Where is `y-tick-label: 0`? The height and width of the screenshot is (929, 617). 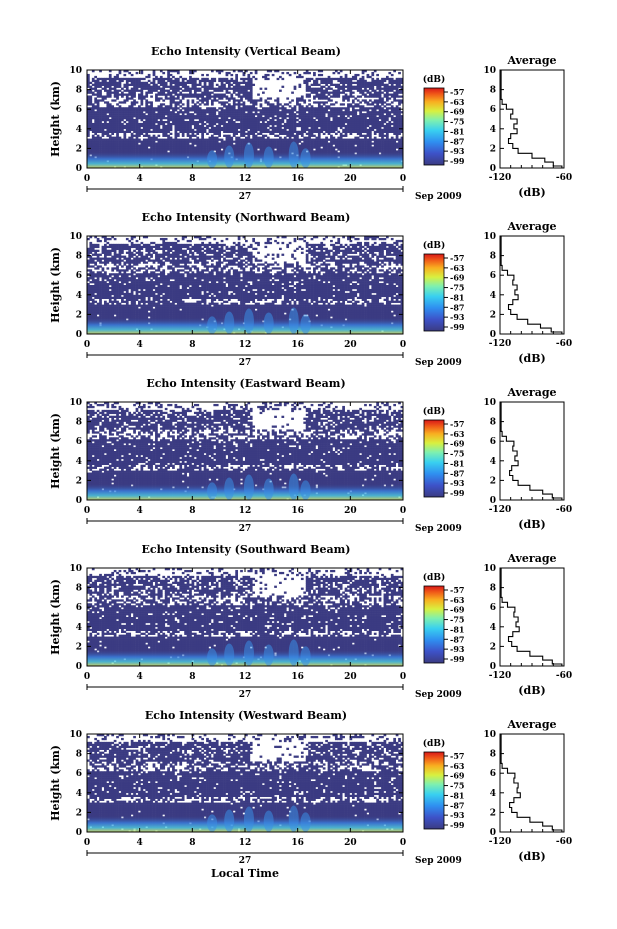
y-tick-label: 0 is located at coordinates (79, 833).